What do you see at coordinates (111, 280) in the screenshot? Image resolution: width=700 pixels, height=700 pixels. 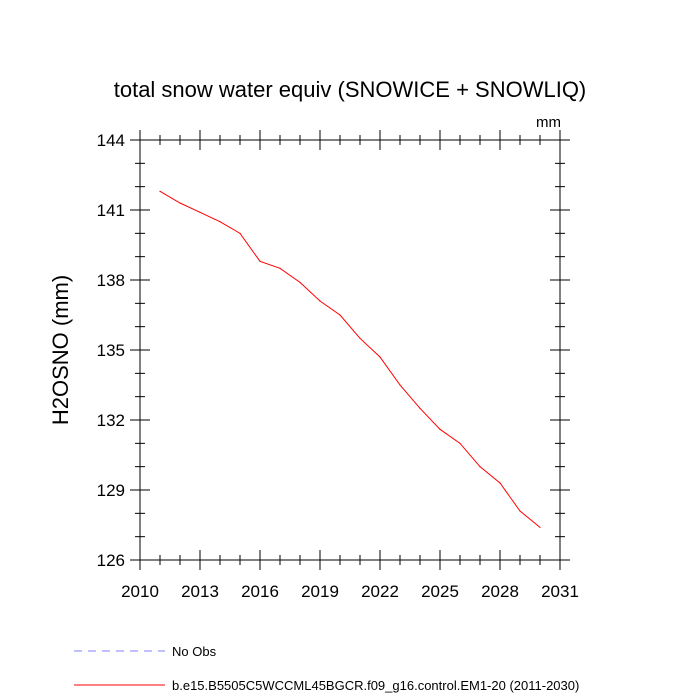 I see `y-tick-label: 138` at bounding box center [111, 280].